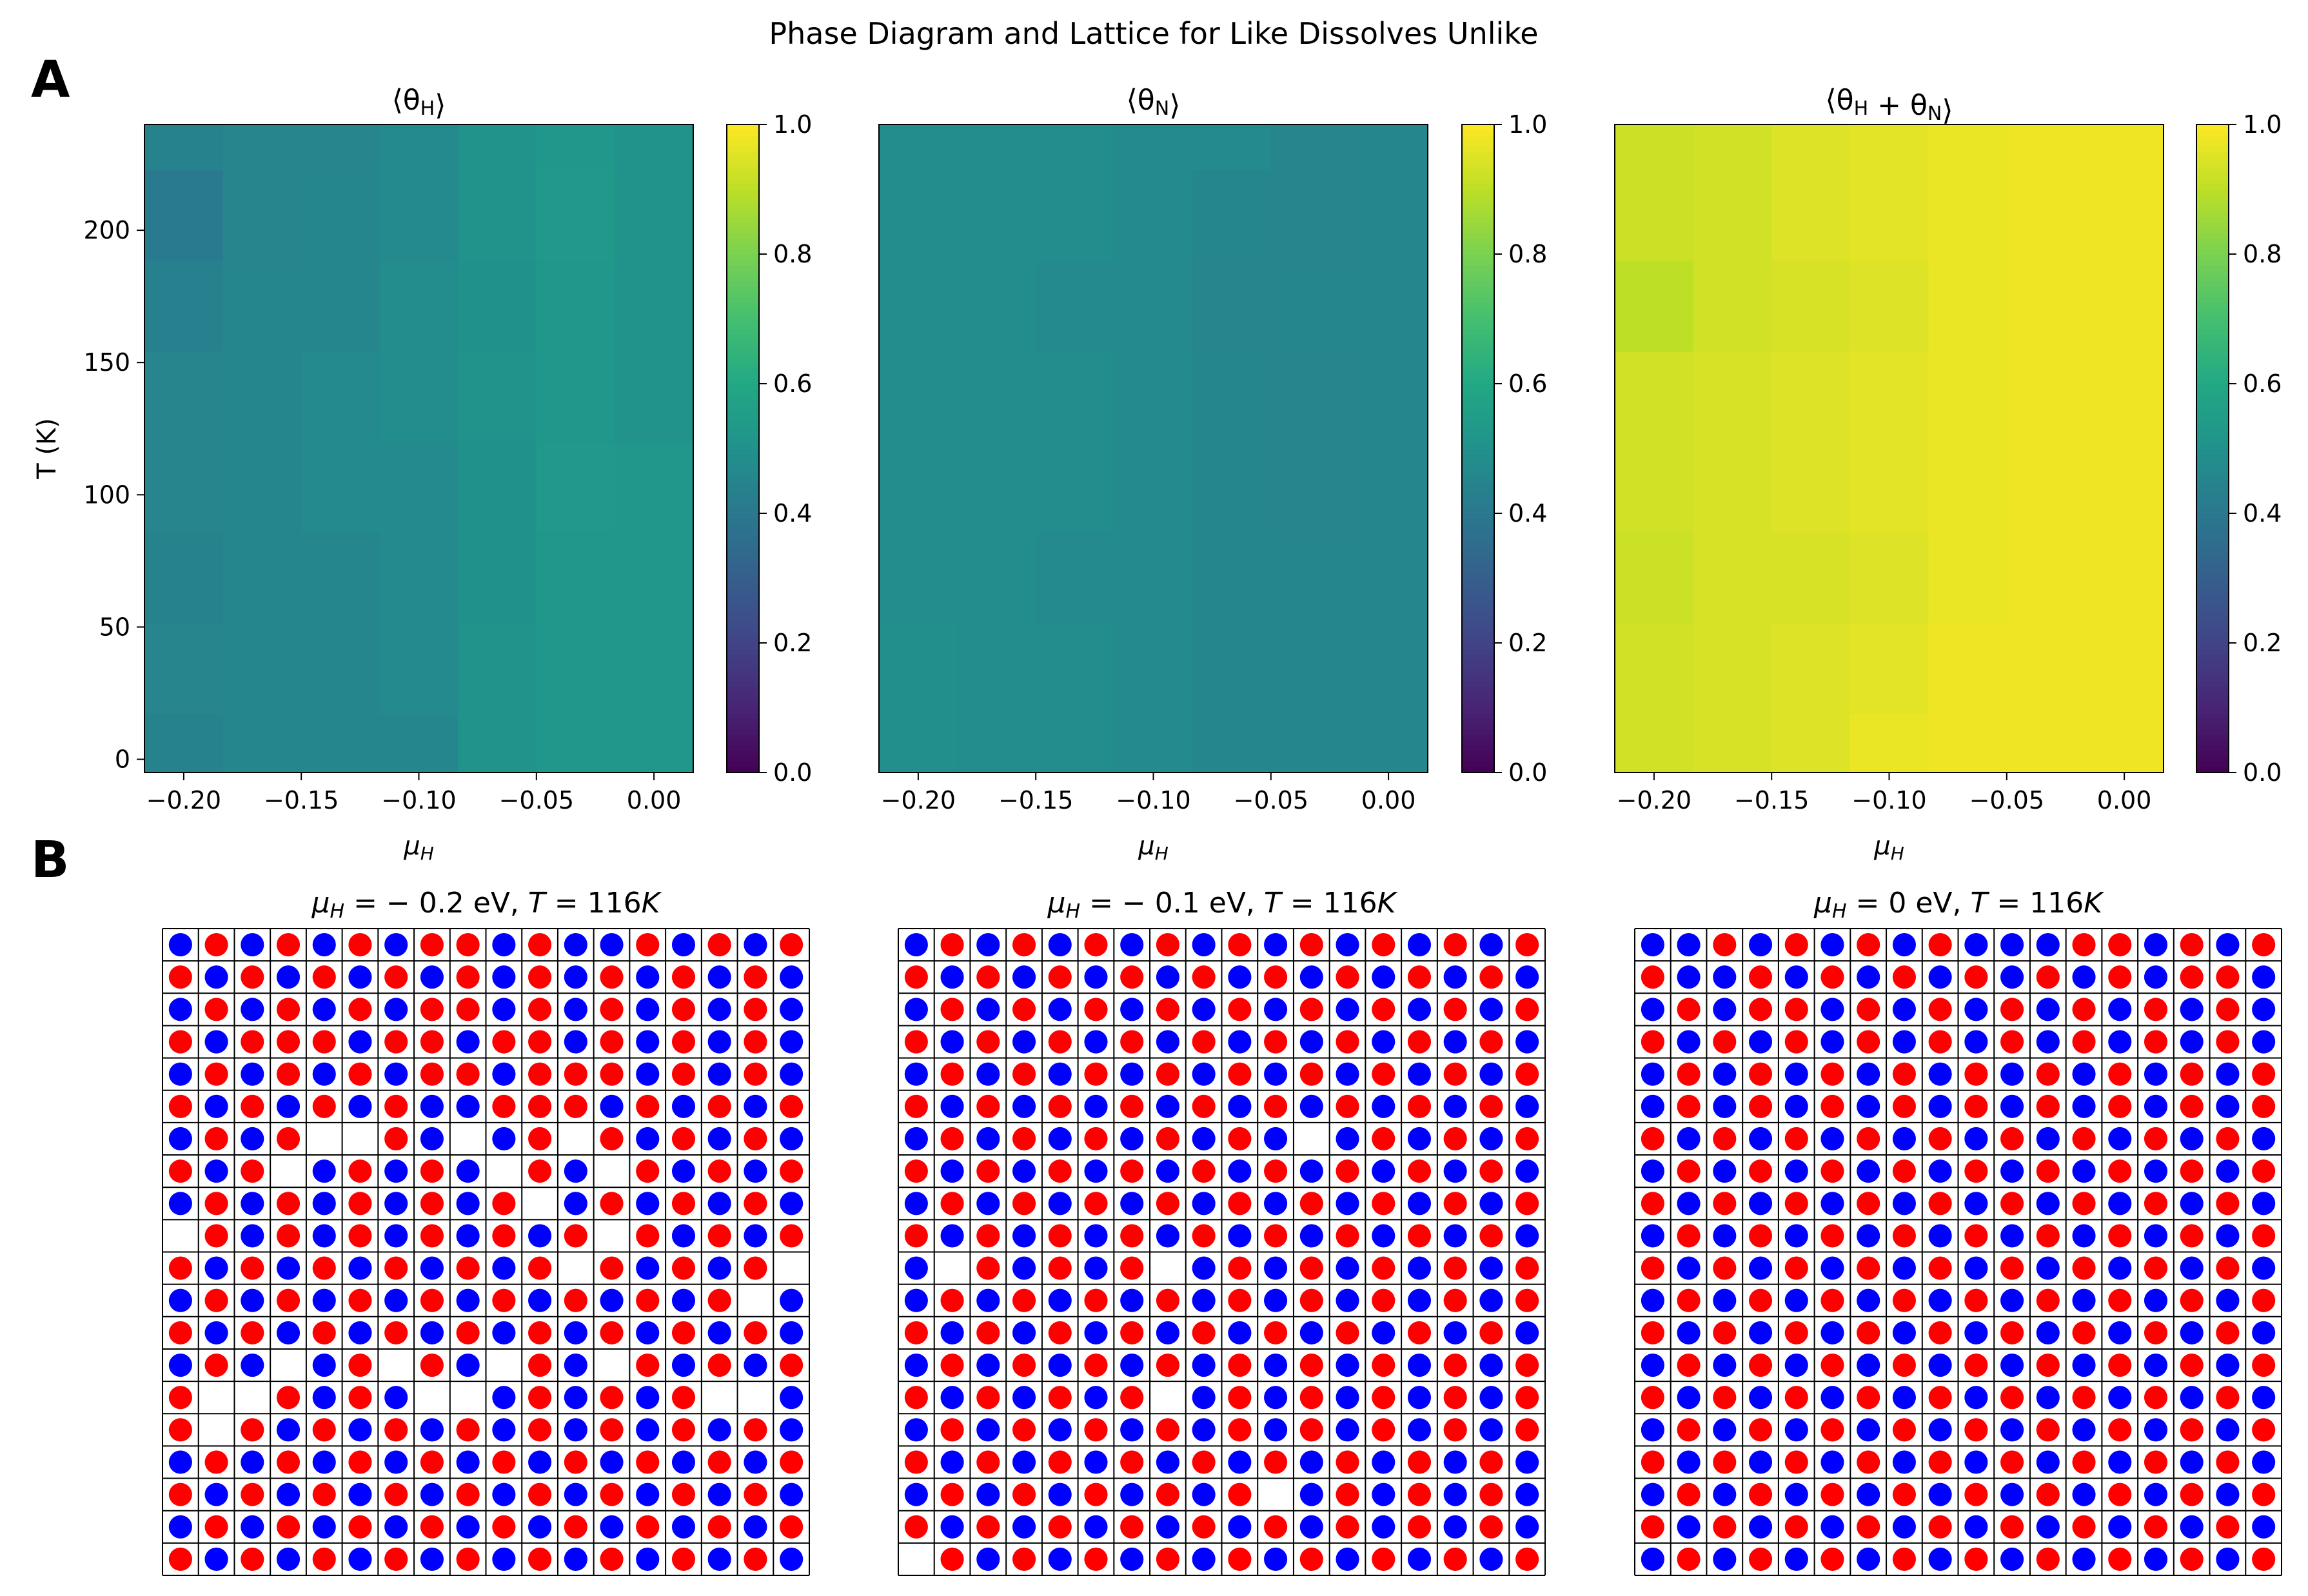 This screenshot has height=1596, width=2308. I want to click on colorbar-tick-label: 0.4, so click(792, 513).